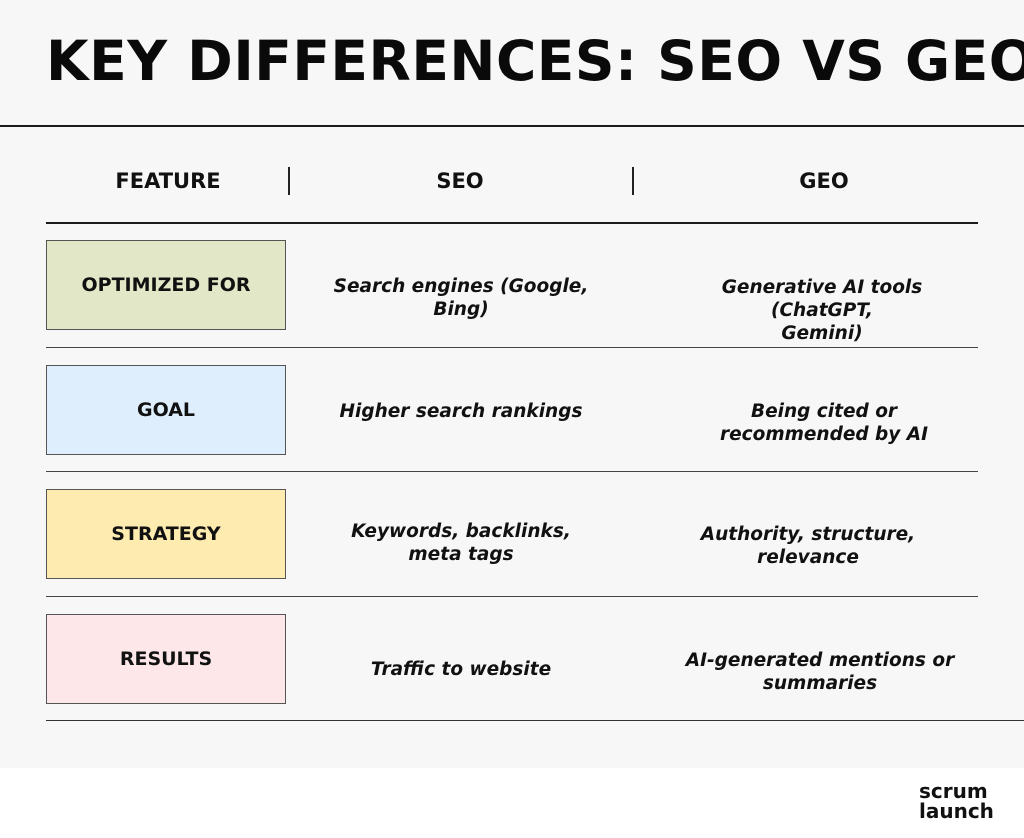 Image resolution: width=1024 pixels, height=838 pixels. What do you see at coordinates (166, 410) in the screenshot?
I see `feature-label-goal: GOAL` at bounding box center [166, 410].